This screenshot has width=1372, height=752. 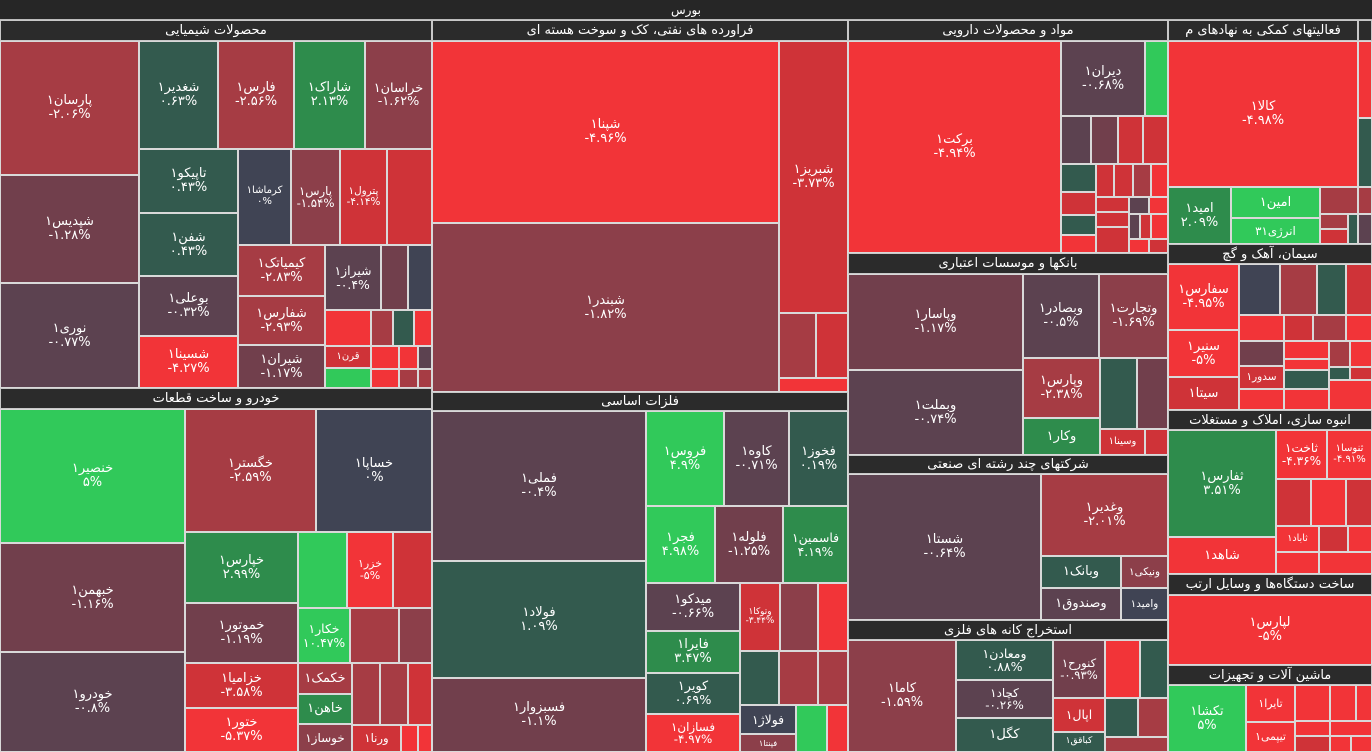 What do you see at coordinates (1004, 699) in the screenshot?
I see `stock-tile: کچاد۱ -۰.۲۶%` at bounding box center [1004, 699].